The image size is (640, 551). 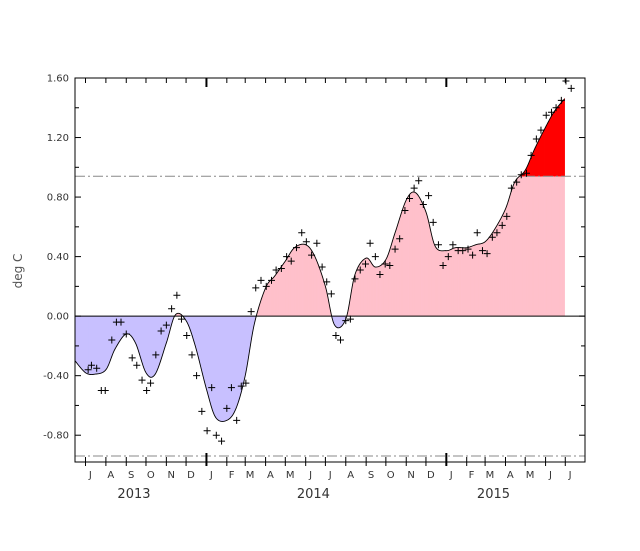 What do you see at coordinates (58, 257) in the screenshot?
I see `y-tick-label: 0.40` at bounding box center [58, 257].